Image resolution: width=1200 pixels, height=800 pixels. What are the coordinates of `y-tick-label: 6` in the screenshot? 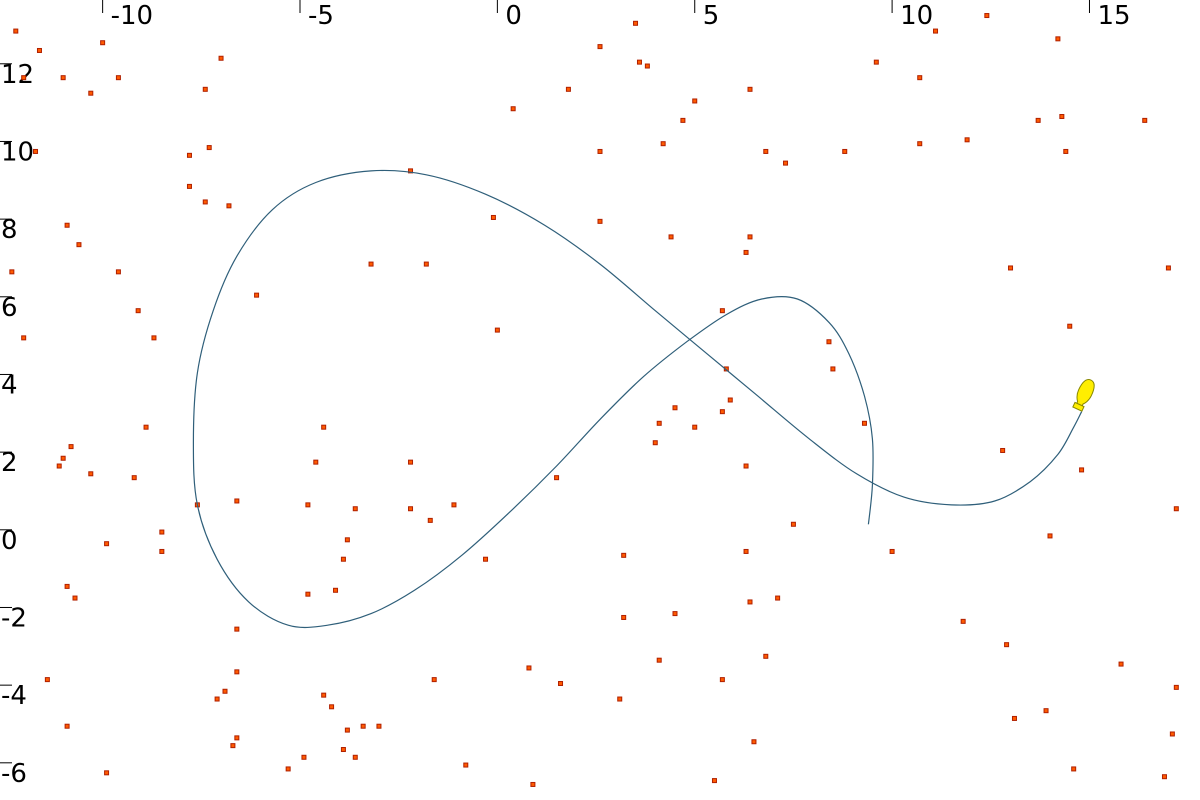 It's located at (9, 308).